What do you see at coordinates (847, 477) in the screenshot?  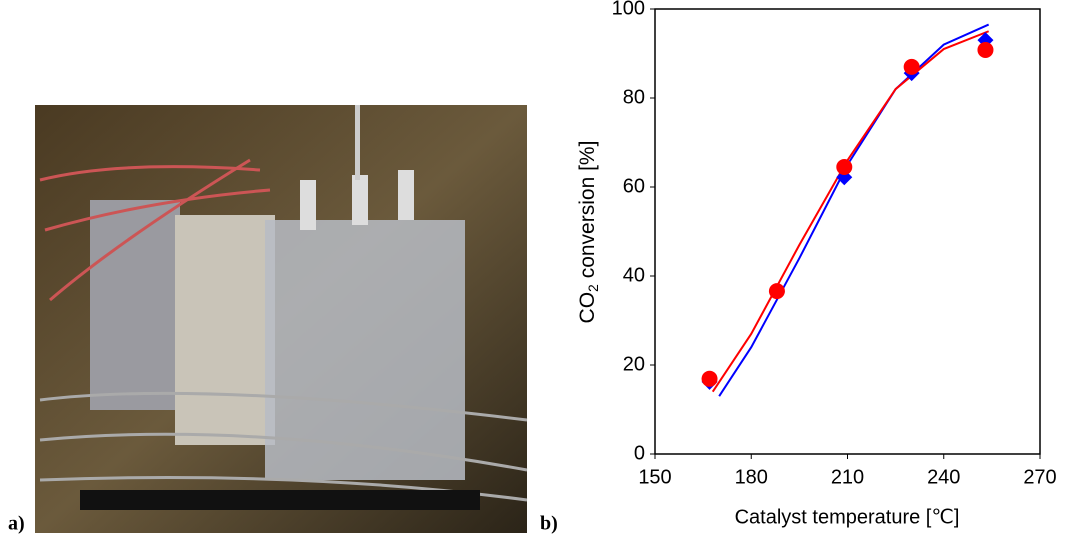 I see `x-tick-label: 210` at bounding box center [847, 477].